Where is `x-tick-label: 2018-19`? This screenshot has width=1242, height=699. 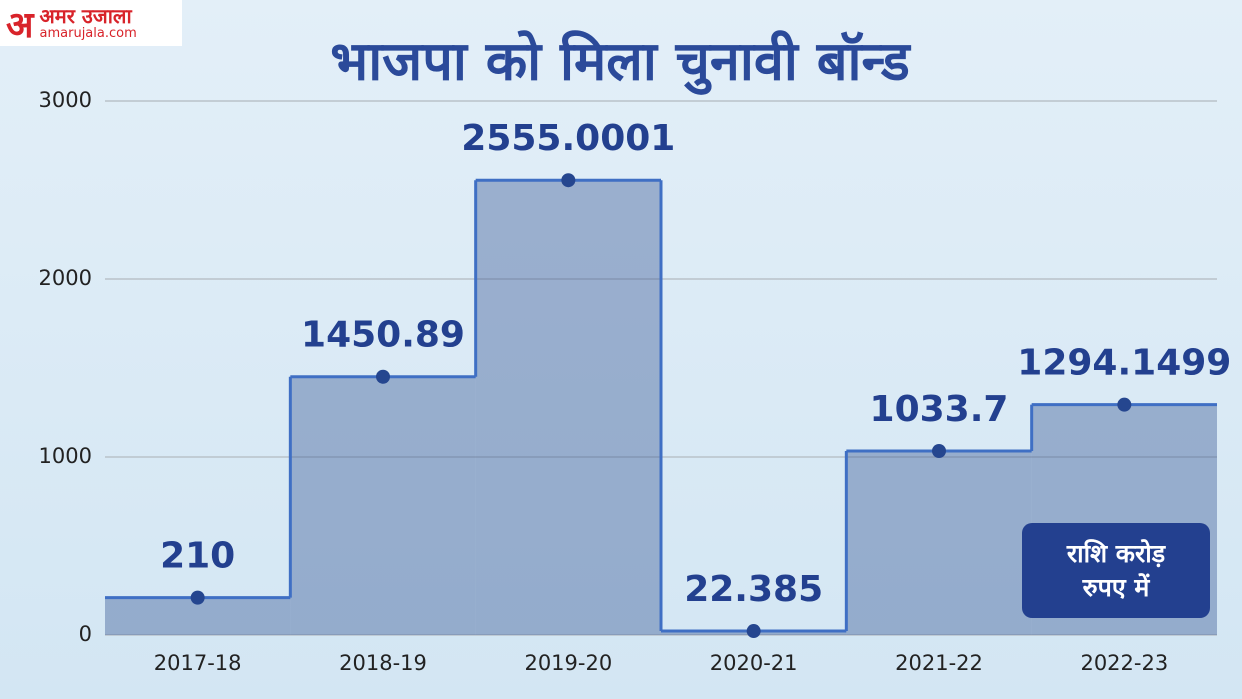
x-tick-label: 2018-19 is located at coordinates (383, 663).